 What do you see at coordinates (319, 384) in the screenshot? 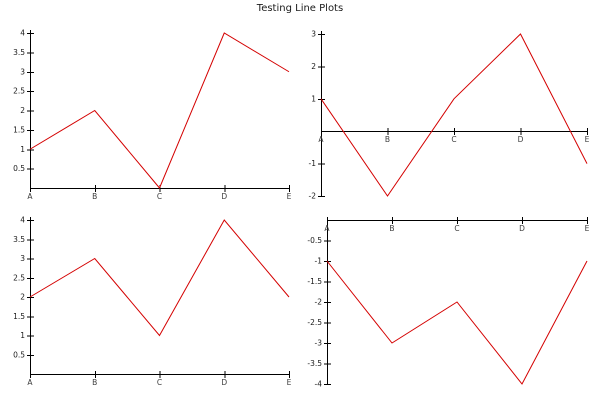
I see `y-tick-label: -4` at bounding box center [319, 384].